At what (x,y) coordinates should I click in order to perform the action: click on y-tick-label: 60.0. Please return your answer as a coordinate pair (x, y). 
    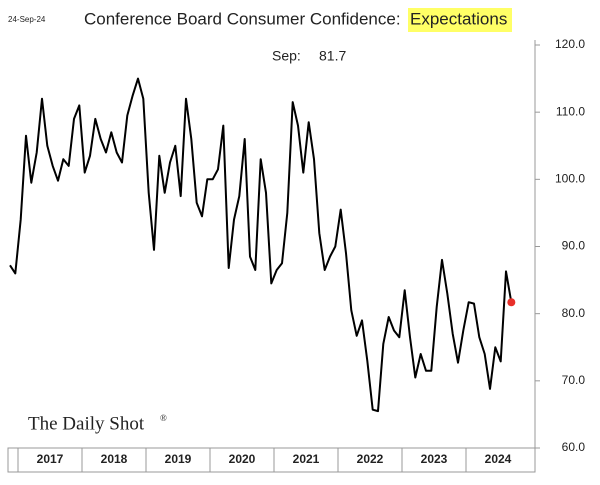
    Looking at the image, I should click on (574, 447).